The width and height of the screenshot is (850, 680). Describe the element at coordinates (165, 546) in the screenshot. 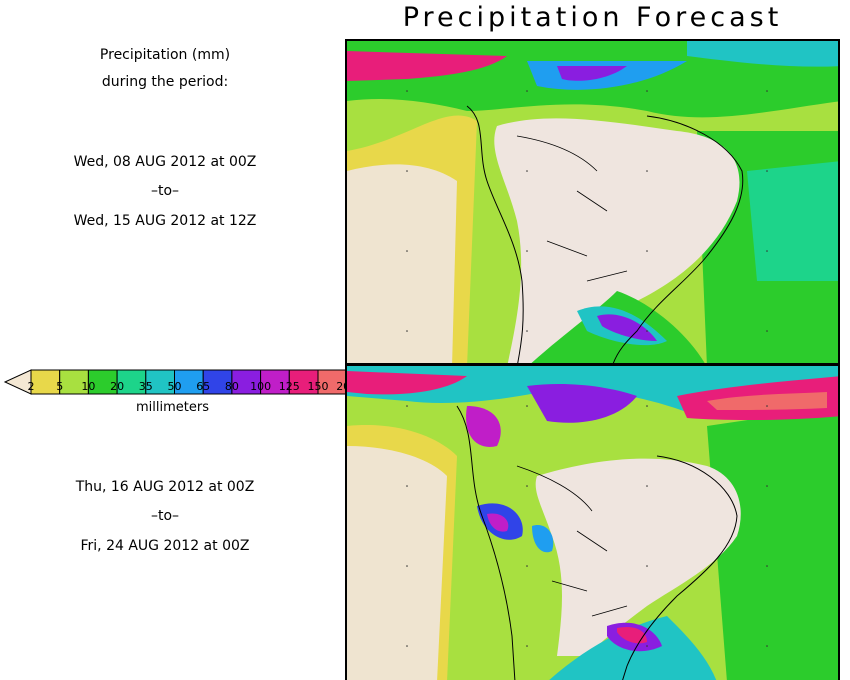

I see `period2-end: Fri, 24 AUG 2012 at 00Z` at that location.